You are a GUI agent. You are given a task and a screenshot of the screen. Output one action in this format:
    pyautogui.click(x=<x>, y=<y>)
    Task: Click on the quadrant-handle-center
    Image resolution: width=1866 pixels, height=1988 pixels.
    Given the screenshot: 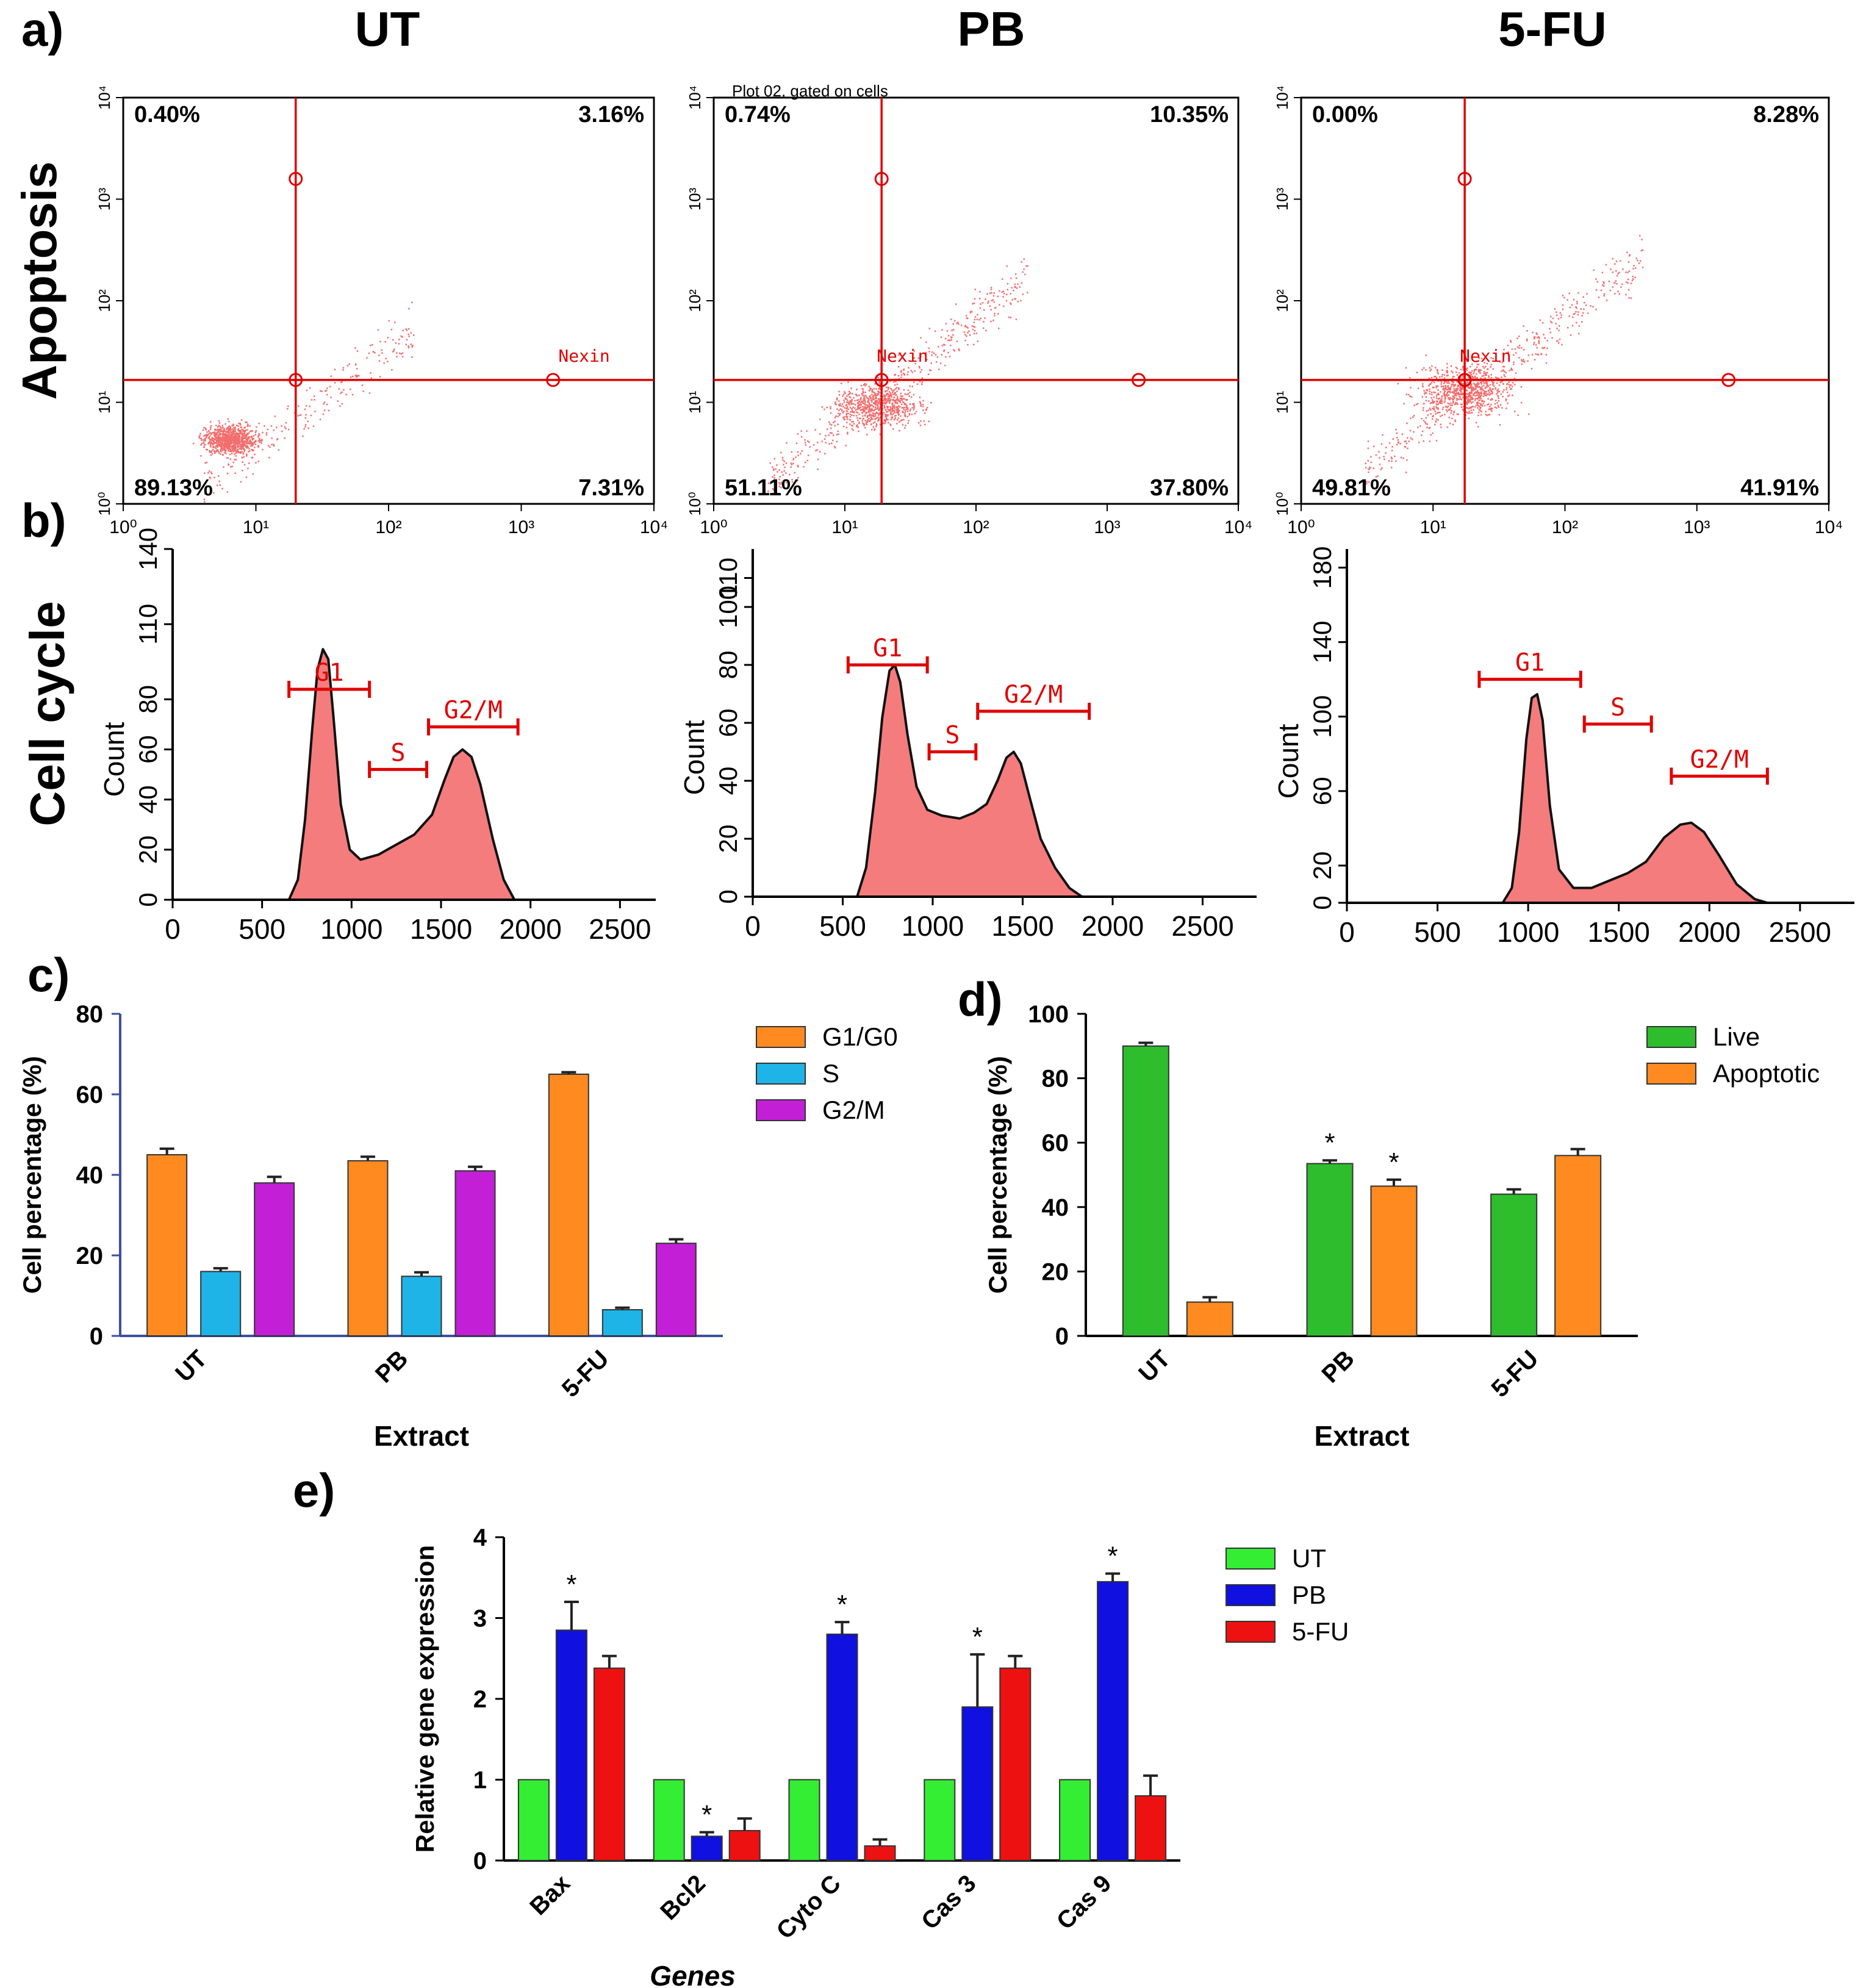 What is the action you would take?
    pyautogui.click(x=881, y=380)
    